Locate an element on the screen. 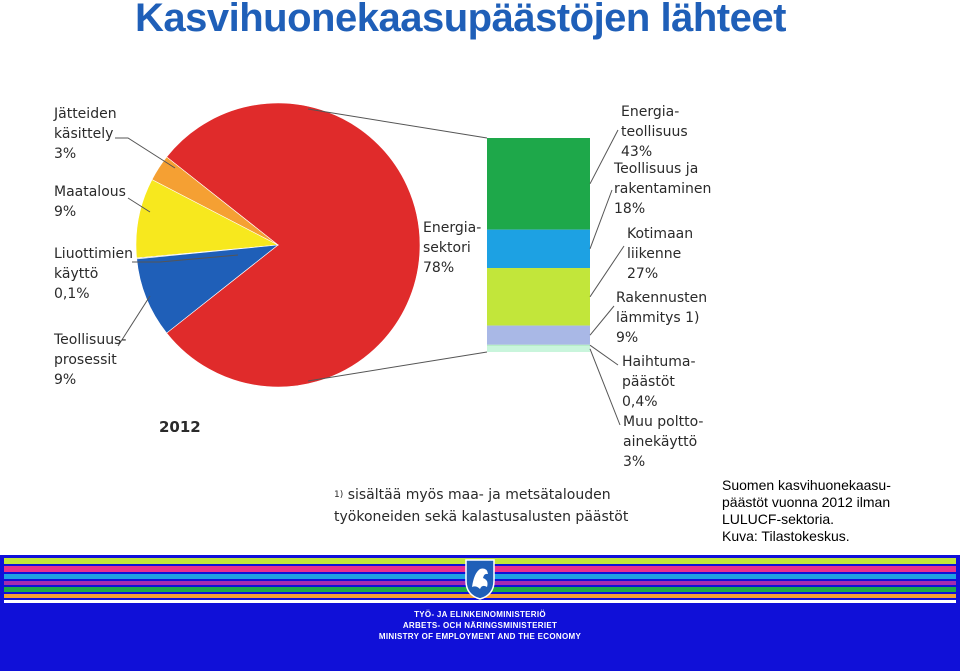 This screenshot has width=960, height=671. ministry-name-fi: TYÖ- JA ELINKEINOMINISTERIÖ is located at coordinates (480, 614).